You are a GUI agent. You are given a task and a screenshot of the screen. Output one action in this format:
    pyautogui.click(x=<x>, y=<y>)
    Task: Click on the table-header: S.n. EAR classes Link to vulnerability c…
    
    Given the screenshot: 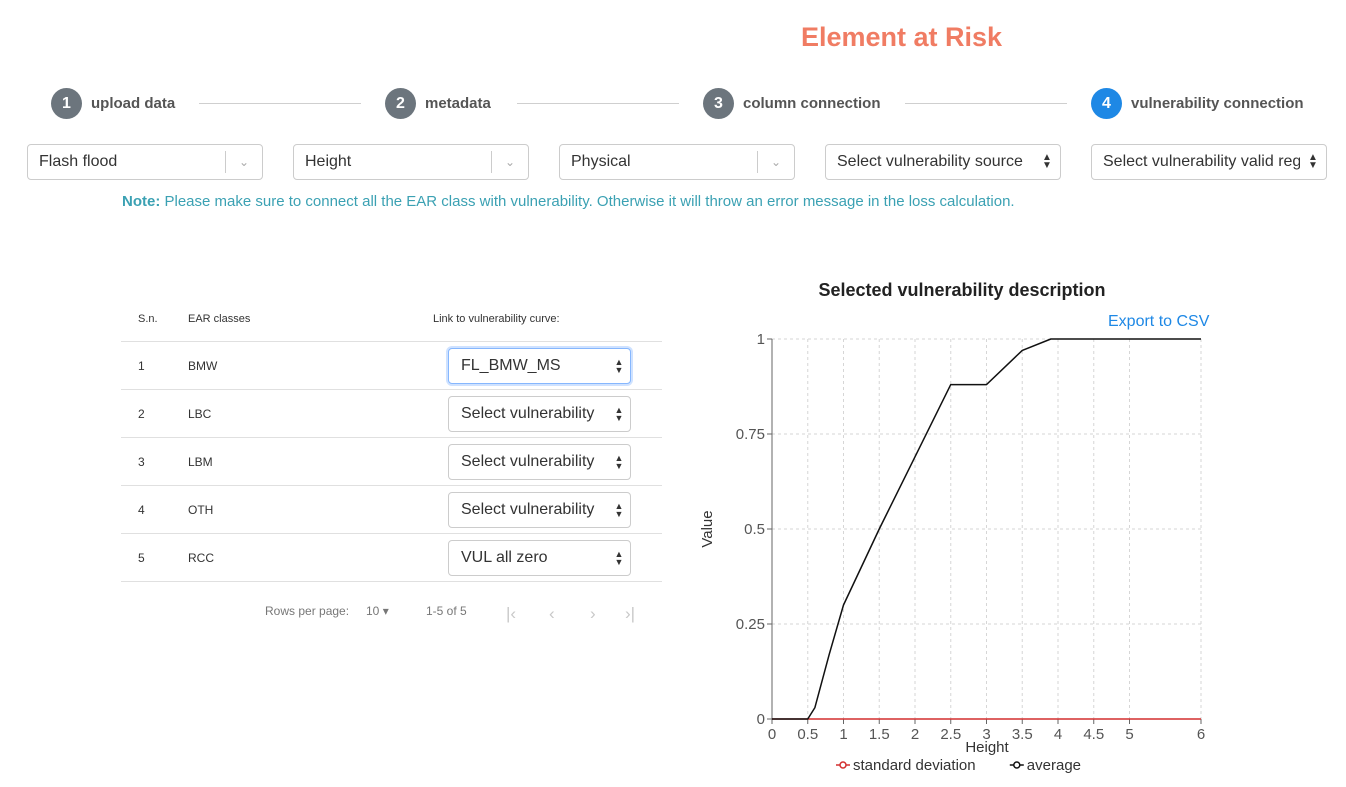 What is the action you would take?
    pyautogui.click(x=391, y=319)
    